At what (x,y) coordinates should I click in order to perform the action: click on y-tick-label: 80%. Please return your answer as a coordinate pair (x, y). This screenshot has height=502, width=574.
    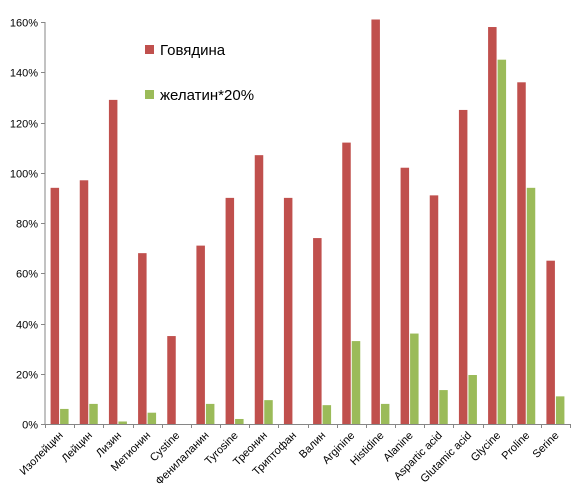
    Looking at the image, I should click on (27, 225).